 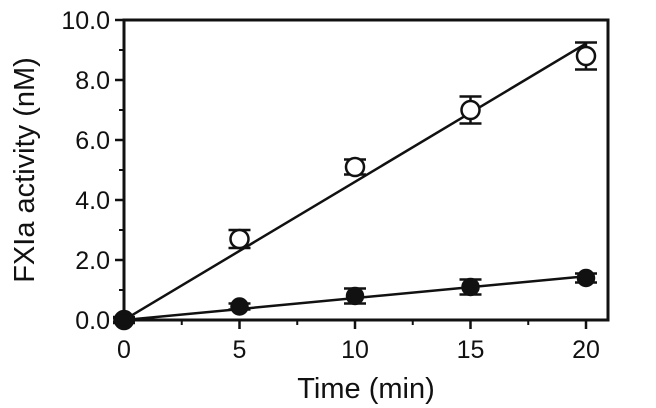 What do you see at coordinates (124, 350) in the screenshot?
I see `x-tick-label: 0` at bounding box center [124, 350].